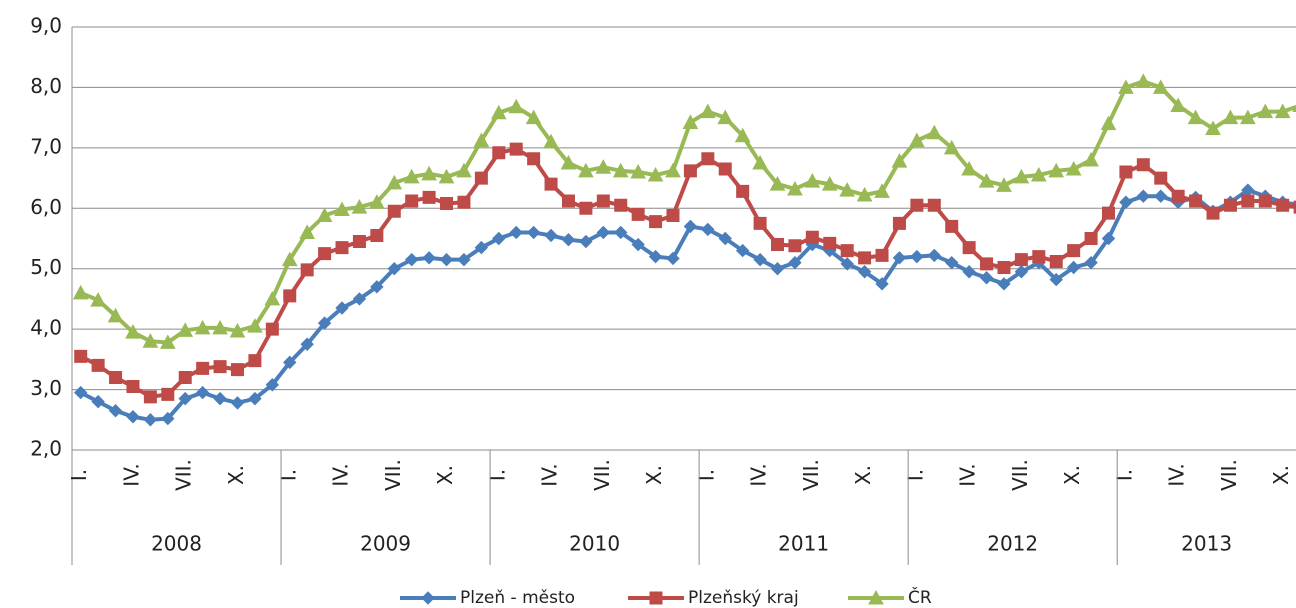 The width and height of the screenshot is (1296, 608). What do you see at coordinates (46, 207) in the screenshot?
I see `y-tick-label: 6,0` at bounding box center [46, 207].